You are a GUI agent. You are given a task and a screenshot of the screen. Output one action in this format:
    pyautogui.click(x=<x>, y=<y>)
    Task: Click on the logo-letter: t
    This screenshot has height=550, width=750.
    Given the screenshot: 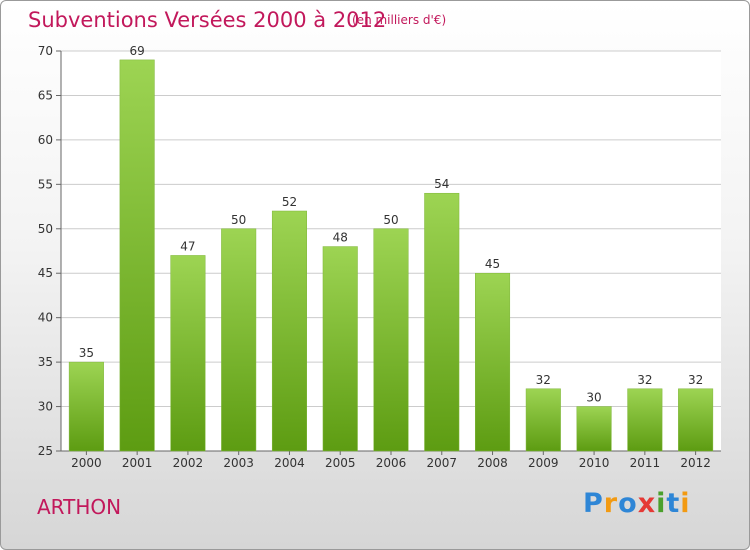 What is the action you would take?
    pyautogui.click(x=673, y=503)
    